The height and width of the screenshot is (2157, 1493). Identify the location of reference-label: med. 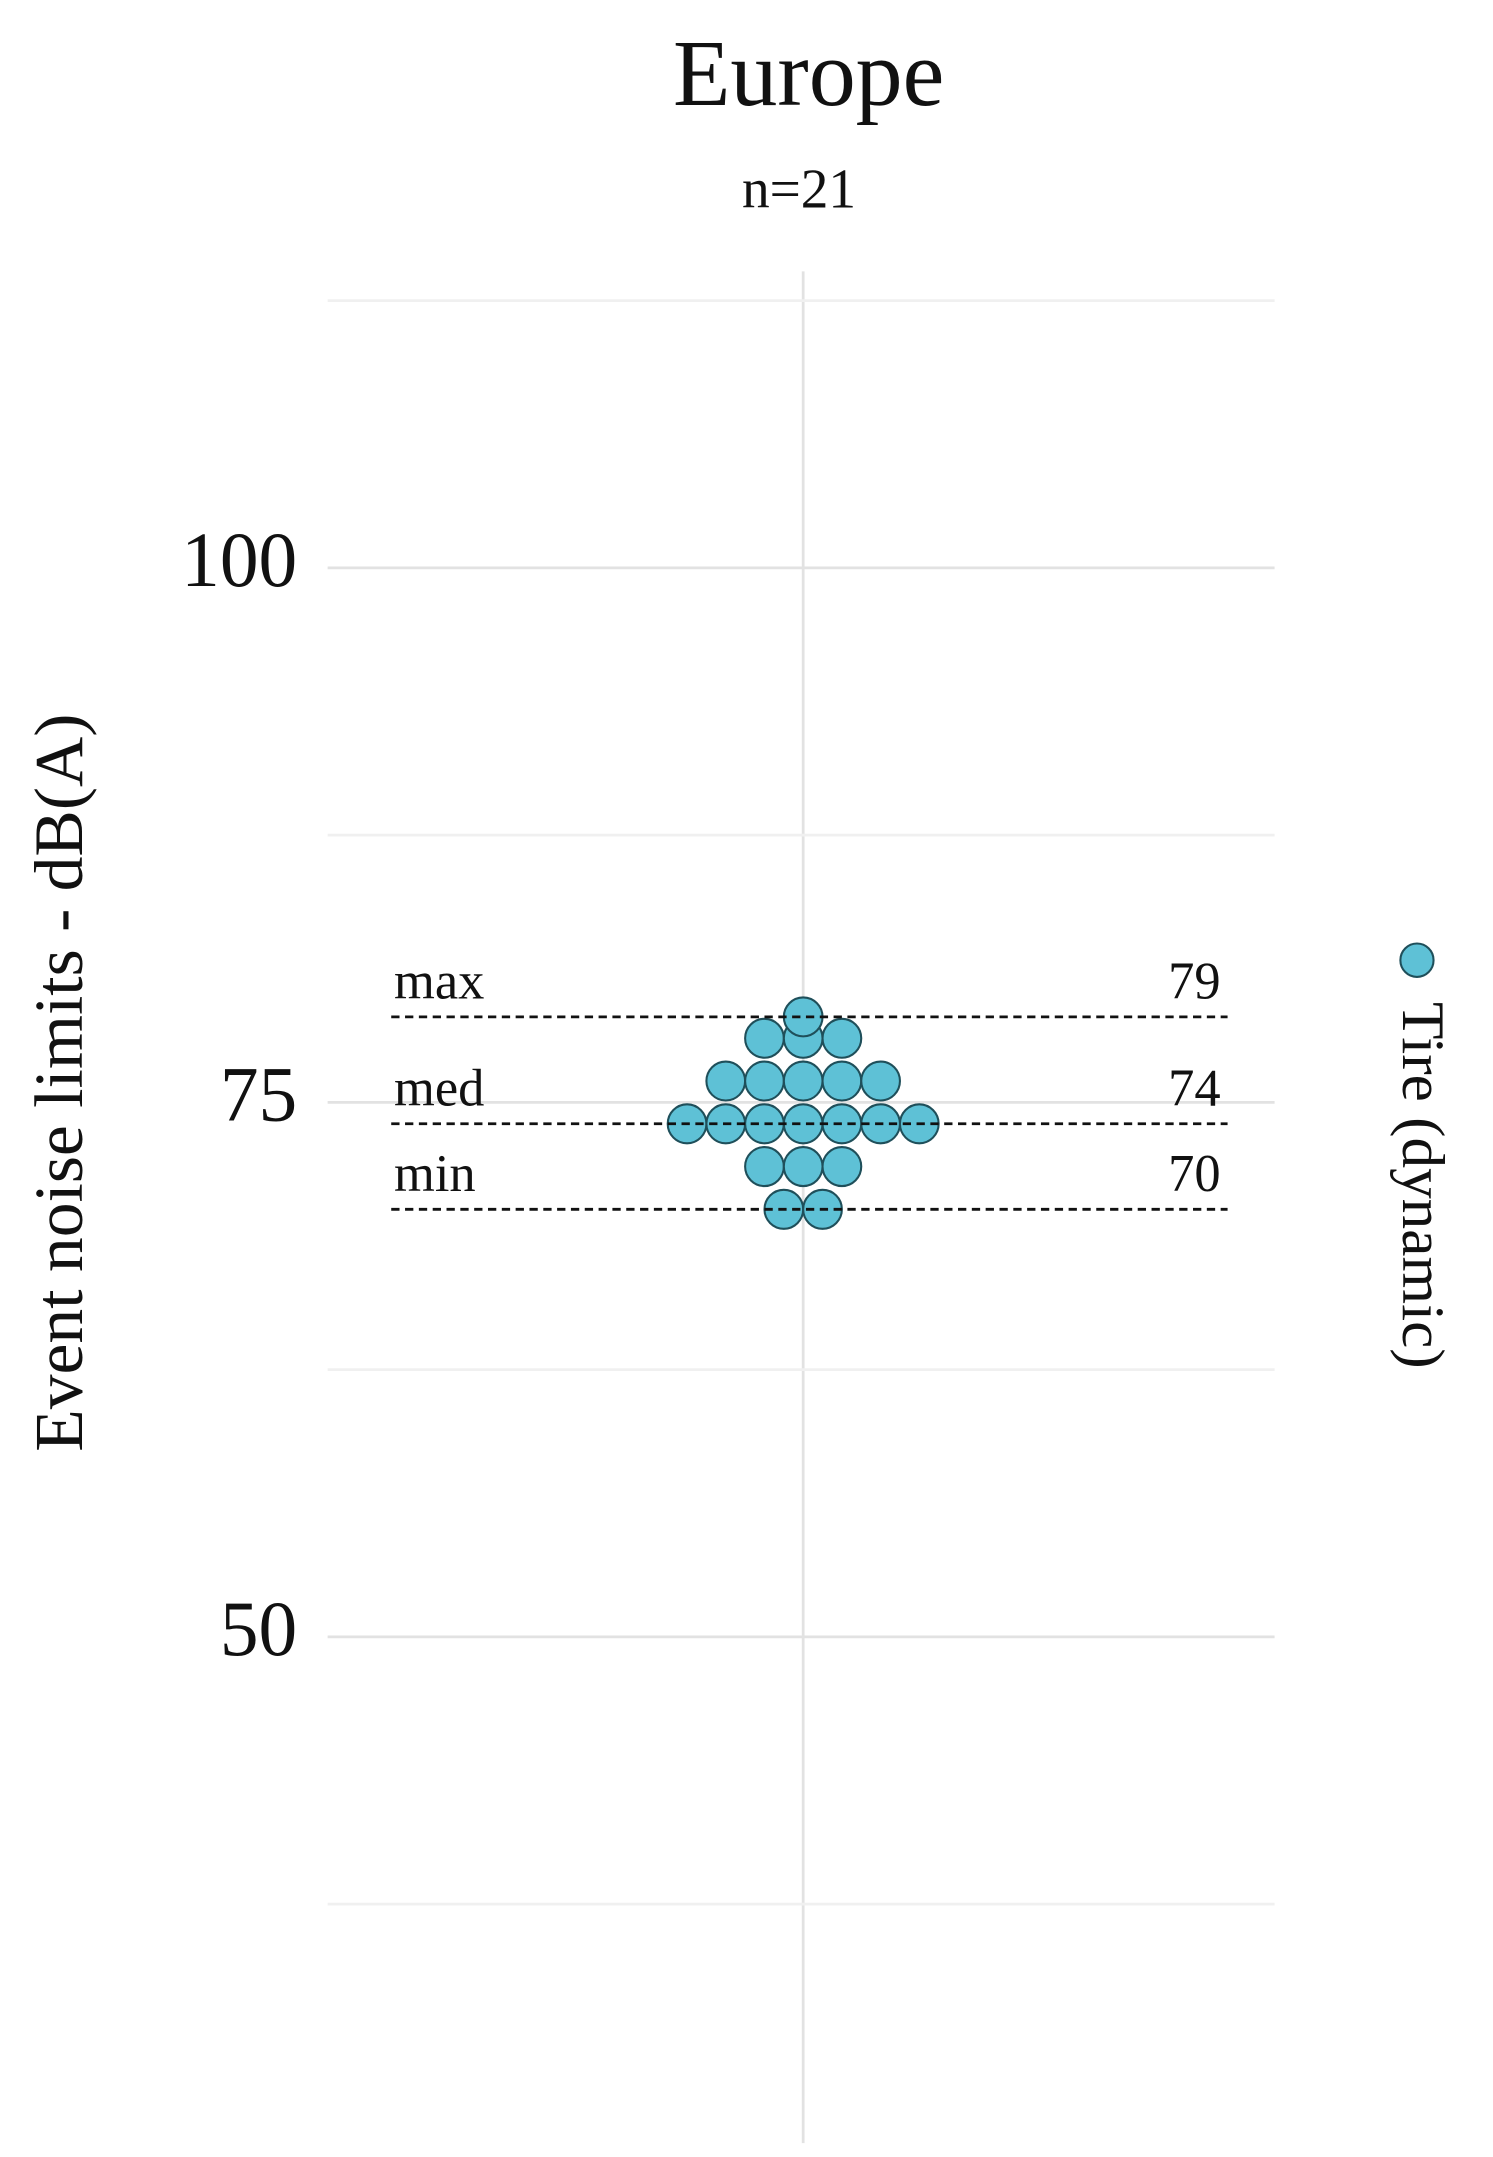
(439, 1088).